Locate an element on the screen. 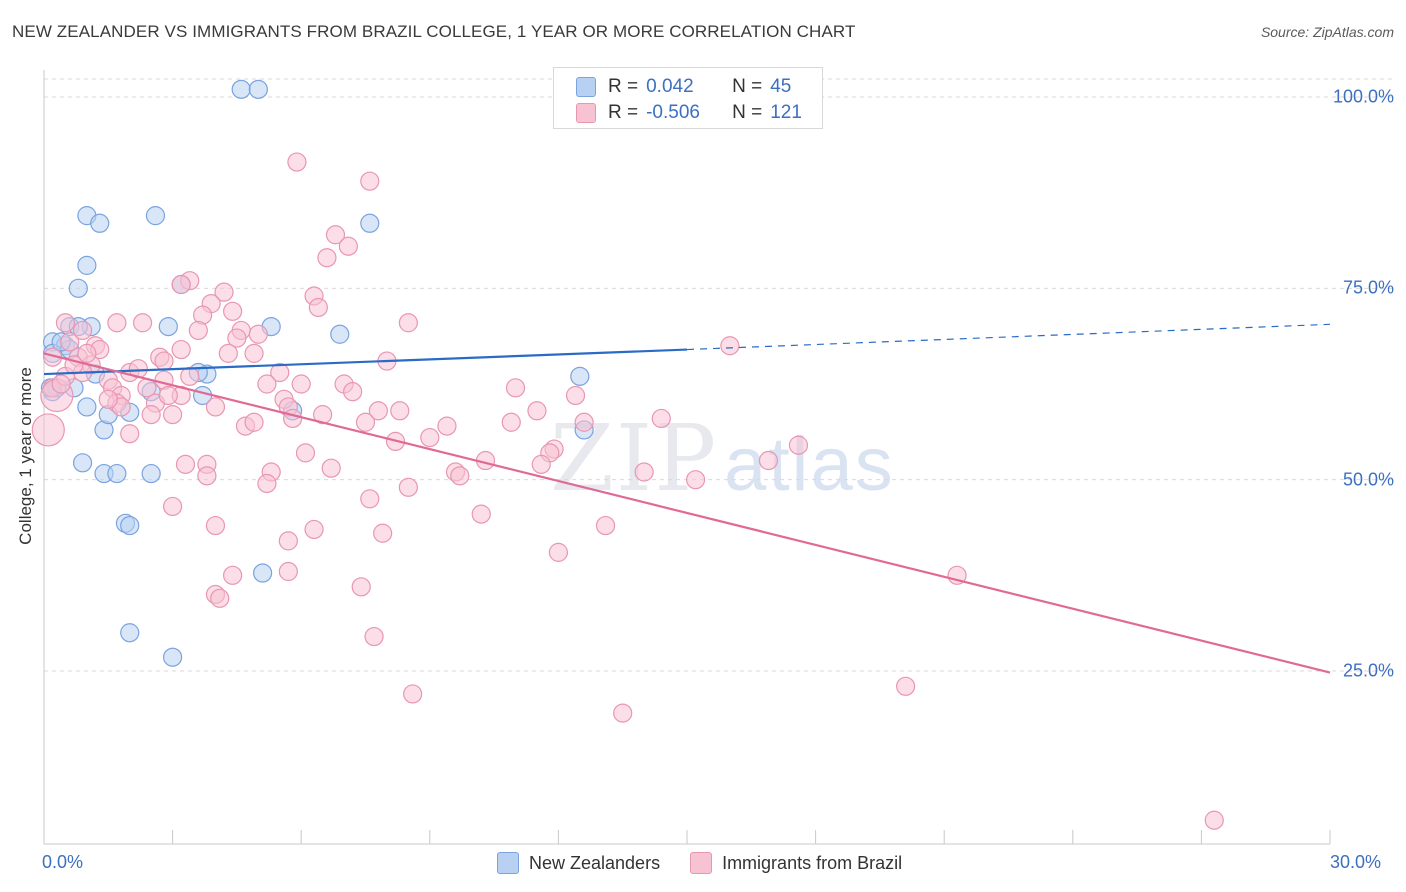 The height and width of the screenshot is (892, 1406). y-tick-label-100: 100.0% is located at coordinates (1363, 96).